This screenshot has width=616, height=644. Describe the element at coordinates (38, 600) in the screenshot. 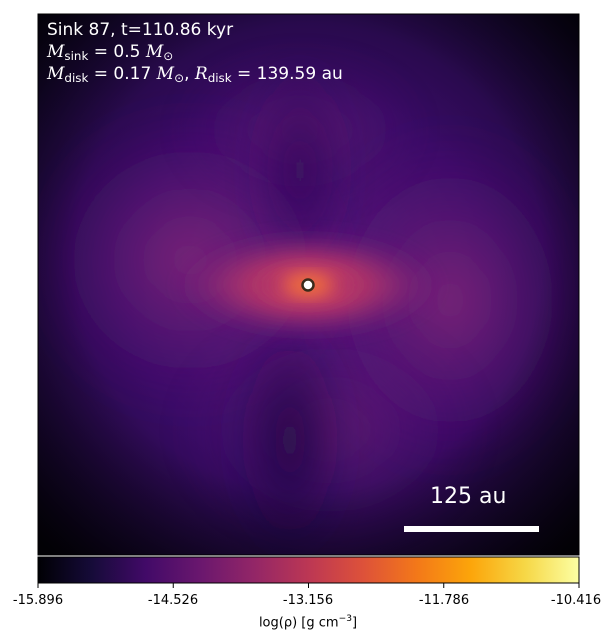

I see `colorbar-tick-label: -15.896` at that location.